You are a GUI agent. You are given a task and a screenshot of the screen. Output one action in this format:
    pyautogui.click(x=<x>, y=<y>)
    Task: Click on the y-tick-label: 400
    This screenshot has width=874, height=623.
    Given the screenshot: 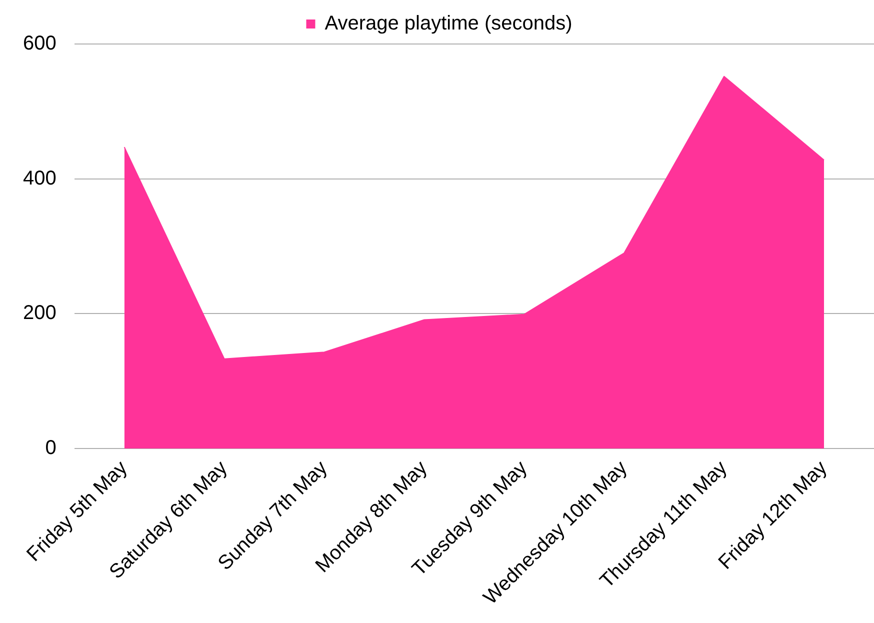 What is the action you would take?
    pyautogui.click(x=39, y=178)
    